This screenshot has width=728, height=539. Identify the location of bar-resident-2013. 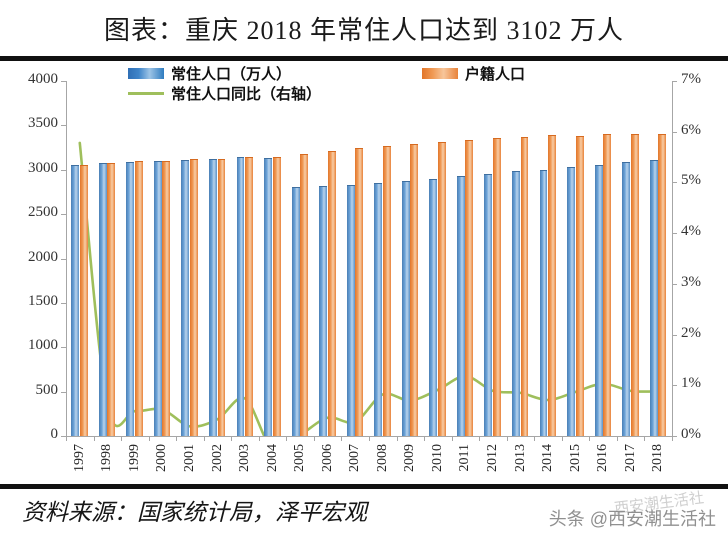
(515, 303).